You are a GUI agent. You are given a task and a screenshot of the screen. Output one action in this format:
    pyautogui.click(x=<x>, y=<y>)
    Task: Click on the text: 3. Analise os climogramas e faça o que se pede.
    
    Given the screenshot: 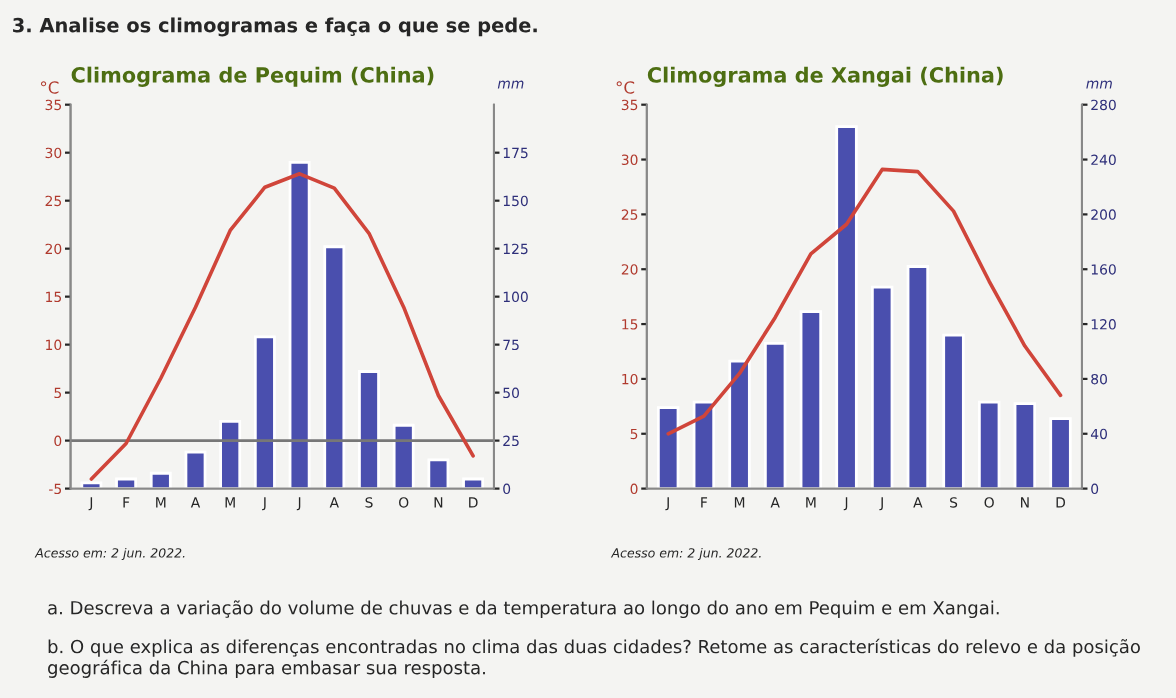 What is the action you would take?
    pyautogui.click(x=275, y=27)
    